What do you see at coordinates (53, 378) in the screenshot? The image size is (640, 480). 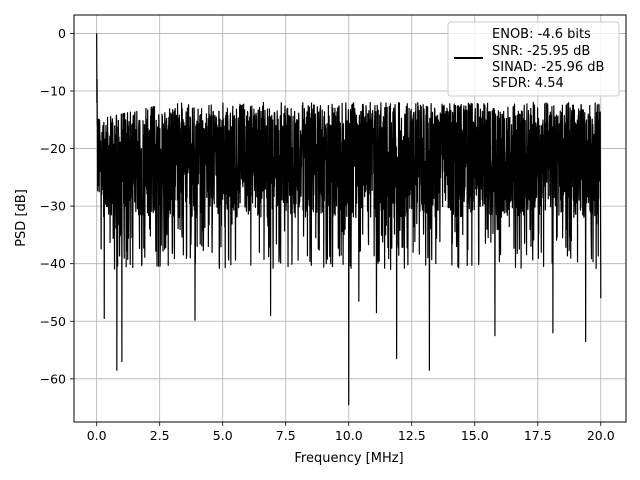 I see `y-tick-label: −60` at bounding box center [53, 378].